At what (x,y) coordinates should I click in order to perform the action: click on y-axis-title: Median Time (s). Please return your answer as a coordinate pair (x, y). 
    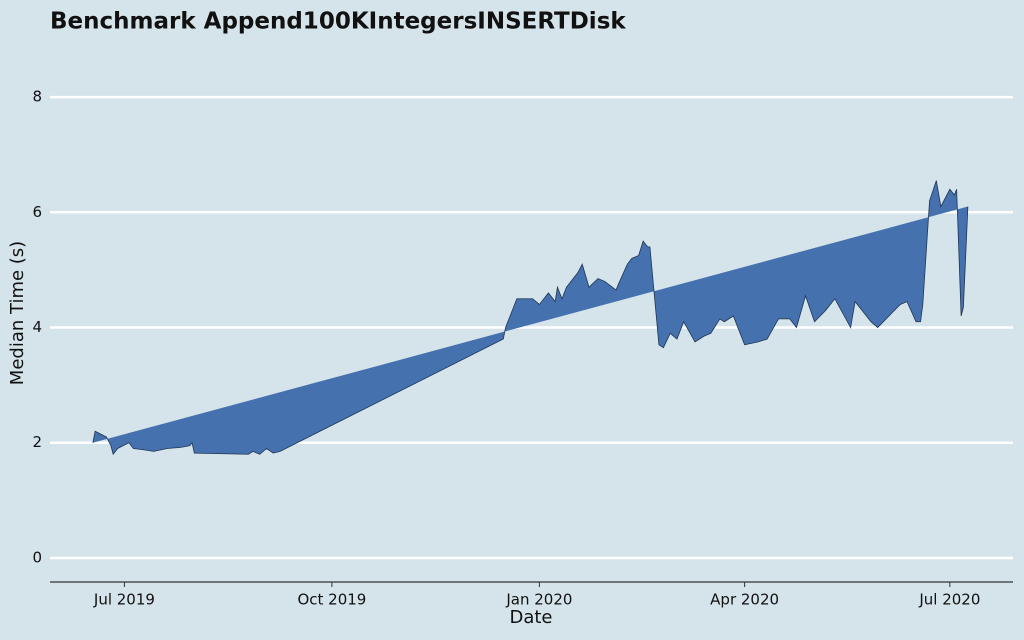
    Looking at the image, I should click on (17, 313).